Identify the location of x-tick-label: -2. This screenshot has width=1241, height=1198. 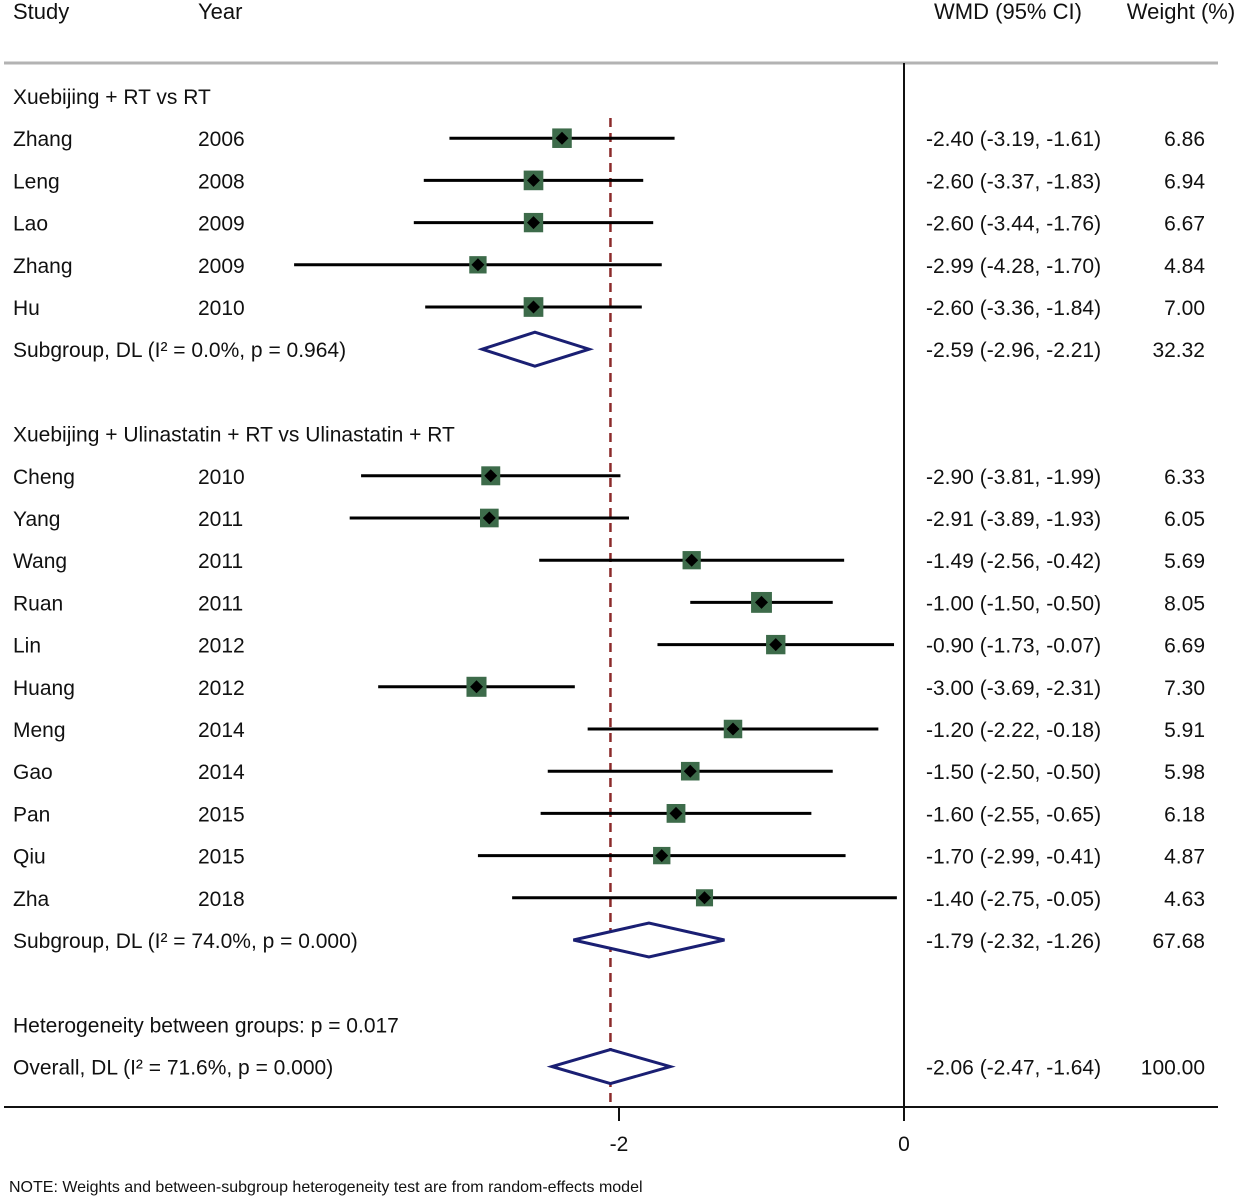
(619, 1144).